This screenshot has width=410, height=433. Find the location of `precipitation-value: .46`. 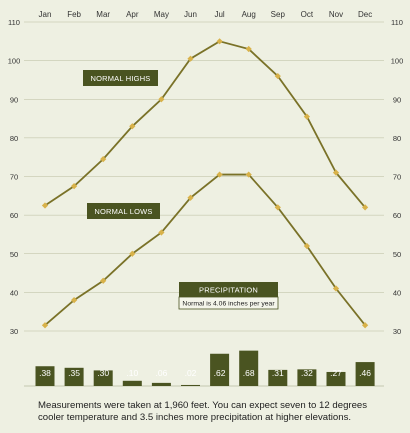

precipitation-value: .46 is located at coordinates (365, 373).